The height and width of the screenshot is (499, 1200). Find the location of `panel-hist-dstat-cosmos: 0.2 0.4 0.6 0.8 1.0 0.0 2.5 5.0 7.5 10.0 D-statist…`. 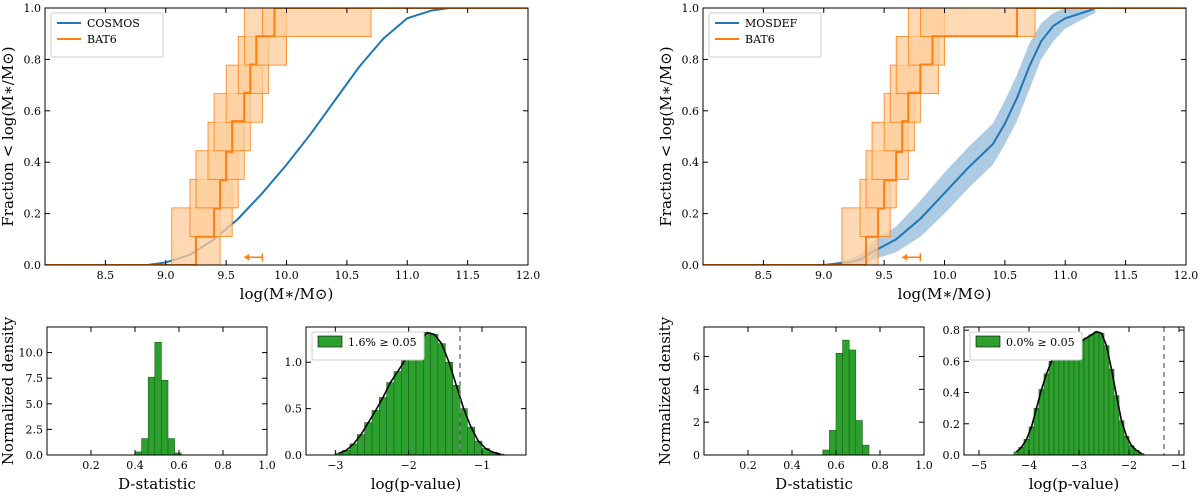

panel-hist-dstat-cosmos: 0.2 0.4 0.6 0.8 1.0 0.0 2.5 5.0 7.5 10.0 D-statist… is located at coordinates (138, 404).